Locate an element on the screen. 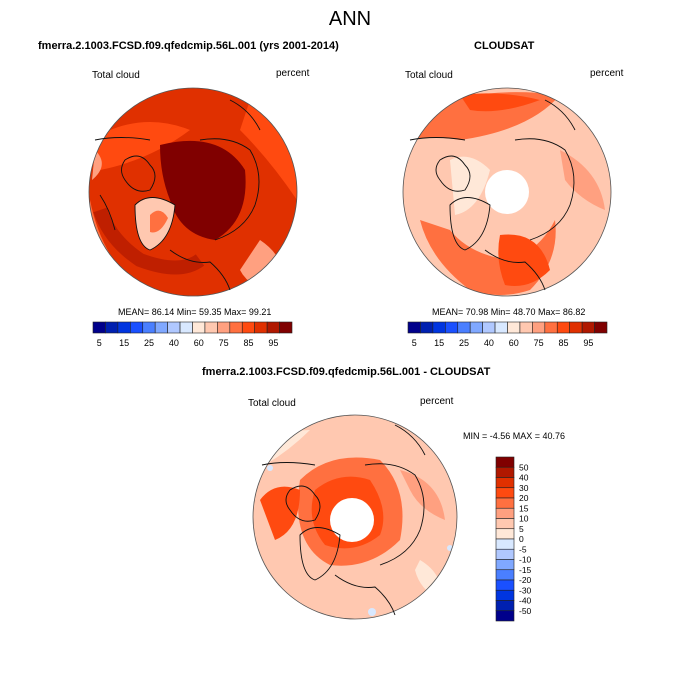 This screenshot has height=700, width=700. colorbar-difference-tick-label: -10 is located at coordinates (525, 560).